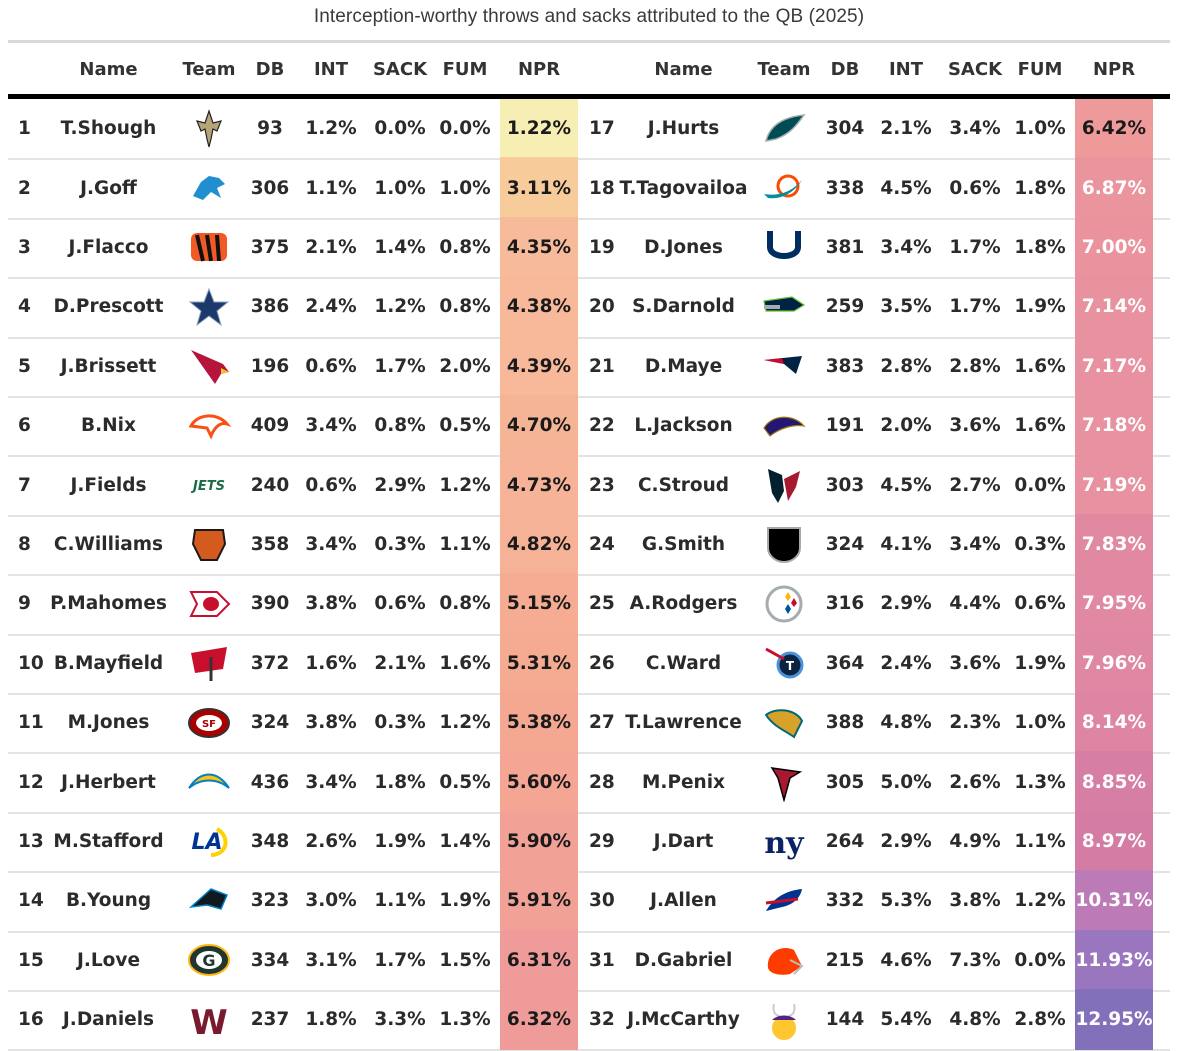 This screenshot has height=1051, width=1178. I want to click on team-logo-ravens-icon, so click(784, 425).